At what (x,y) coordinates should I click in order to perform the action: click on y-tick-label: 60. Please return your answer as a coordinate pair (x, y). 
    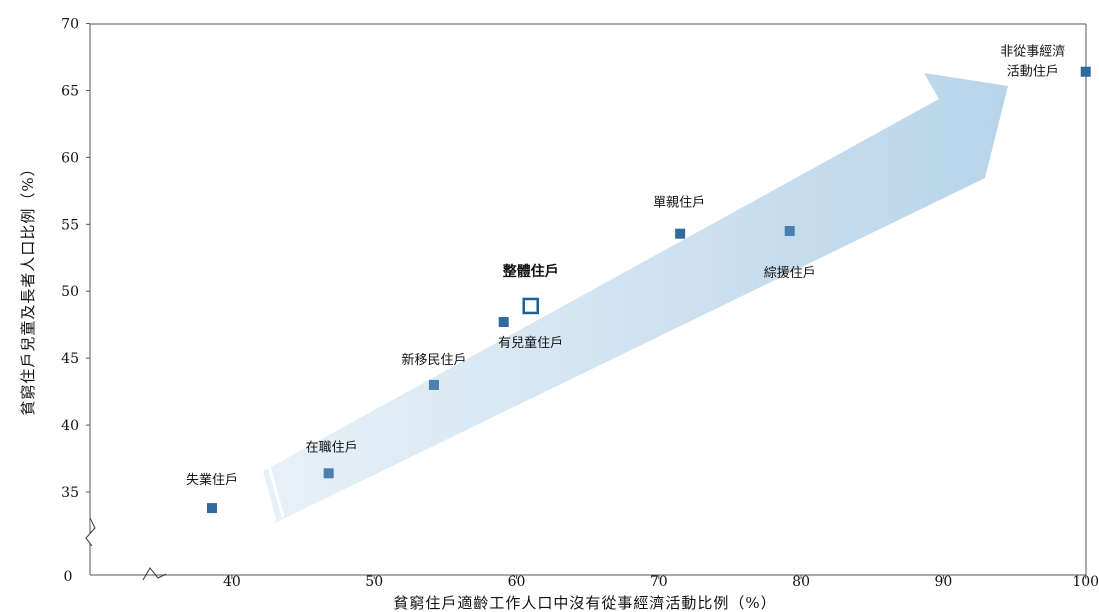
    Looking at the image, I should click on (70, 158).